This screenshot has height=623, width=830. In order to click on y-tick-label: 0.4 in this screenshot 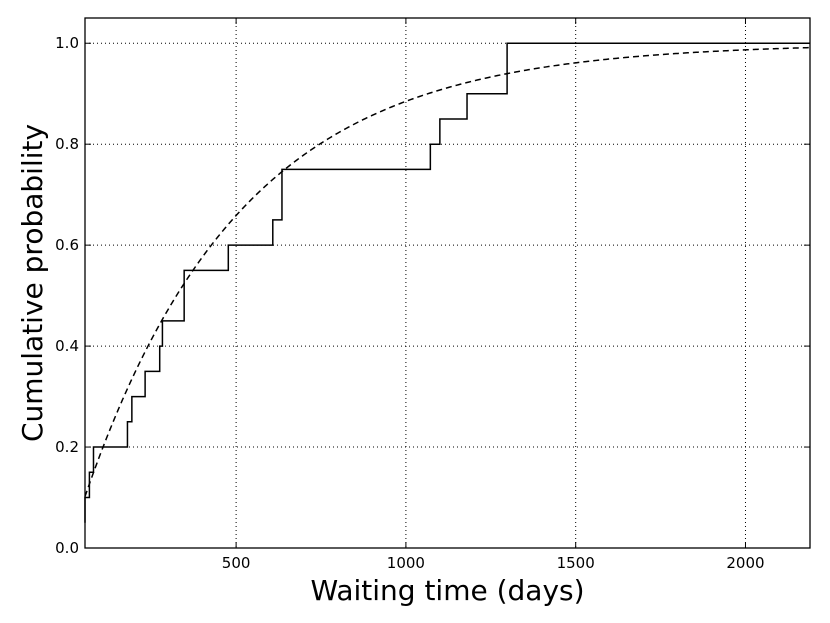, I will do `click(67, 346)`.